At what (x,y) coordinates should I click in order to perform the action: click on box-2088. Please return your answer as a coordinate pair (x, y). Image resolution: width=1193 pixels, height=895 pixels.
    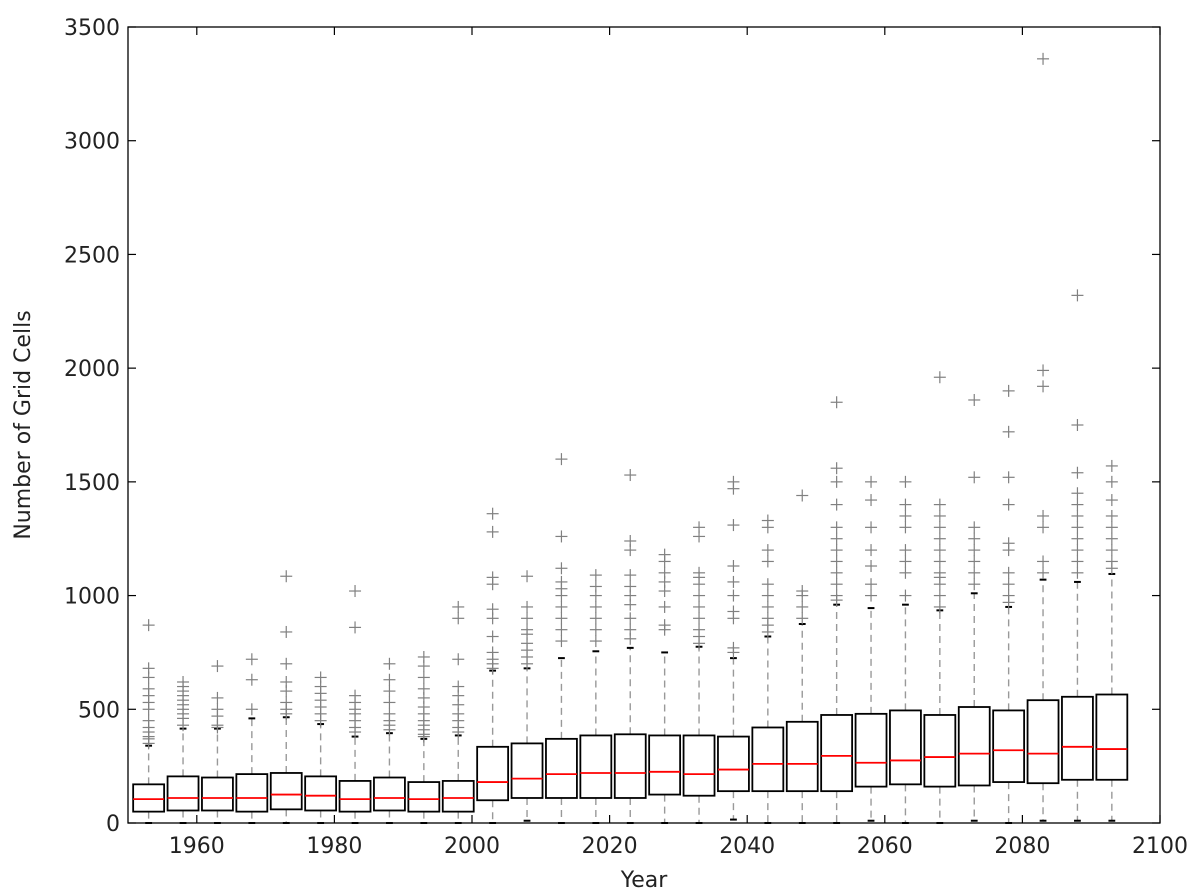
    Looking at the image, I should click on (1077, 555).